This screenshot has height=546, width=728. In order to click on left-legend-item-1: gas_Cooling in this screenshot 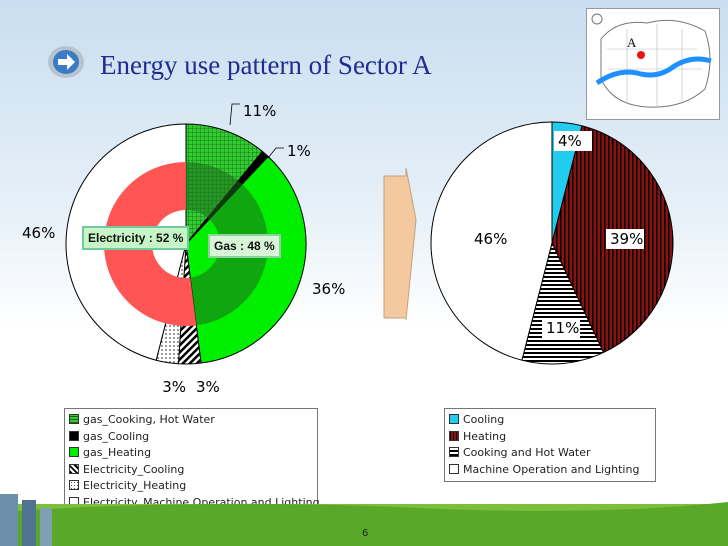, I will do `click(109, 436)`.